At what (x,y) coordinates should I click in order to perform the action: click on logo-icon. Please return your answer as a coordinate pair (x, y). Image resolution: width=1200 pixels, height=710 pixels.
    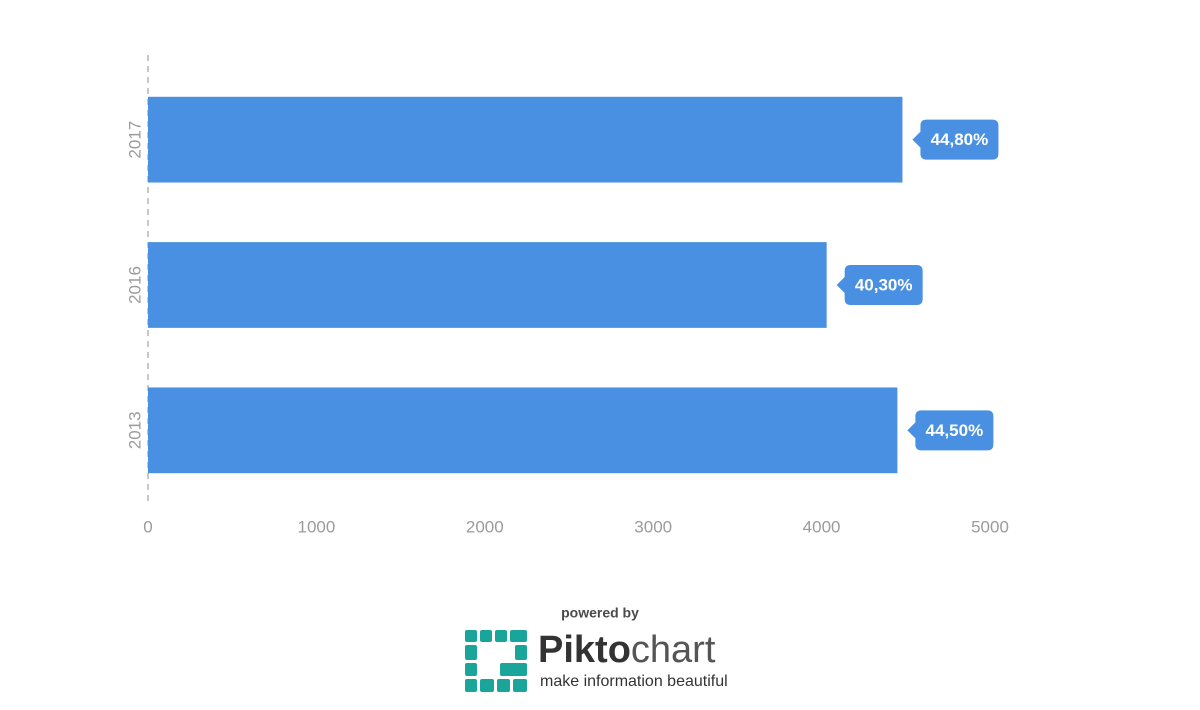
    Looking at the image, I should click on (496, 661).